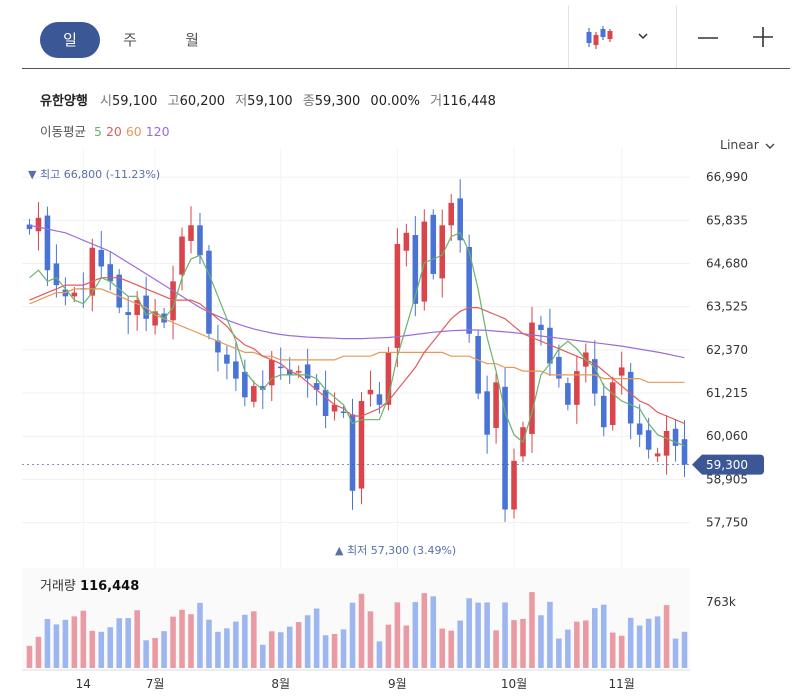  What do you see at coordinates (763, 37) in the screenshot?
I see `plus-icon` at bounding box center [763, 37].